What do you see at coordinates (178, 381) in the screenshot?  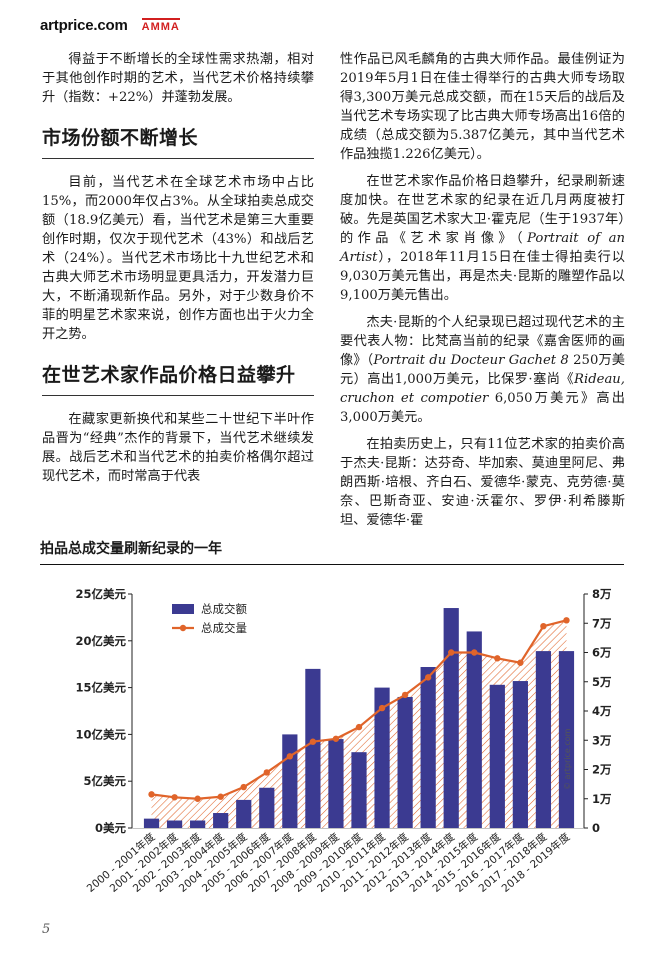 I see `section-heading-living-artists: 在世艺术家作品价格日益攀升` at bounding box center [178, 381].